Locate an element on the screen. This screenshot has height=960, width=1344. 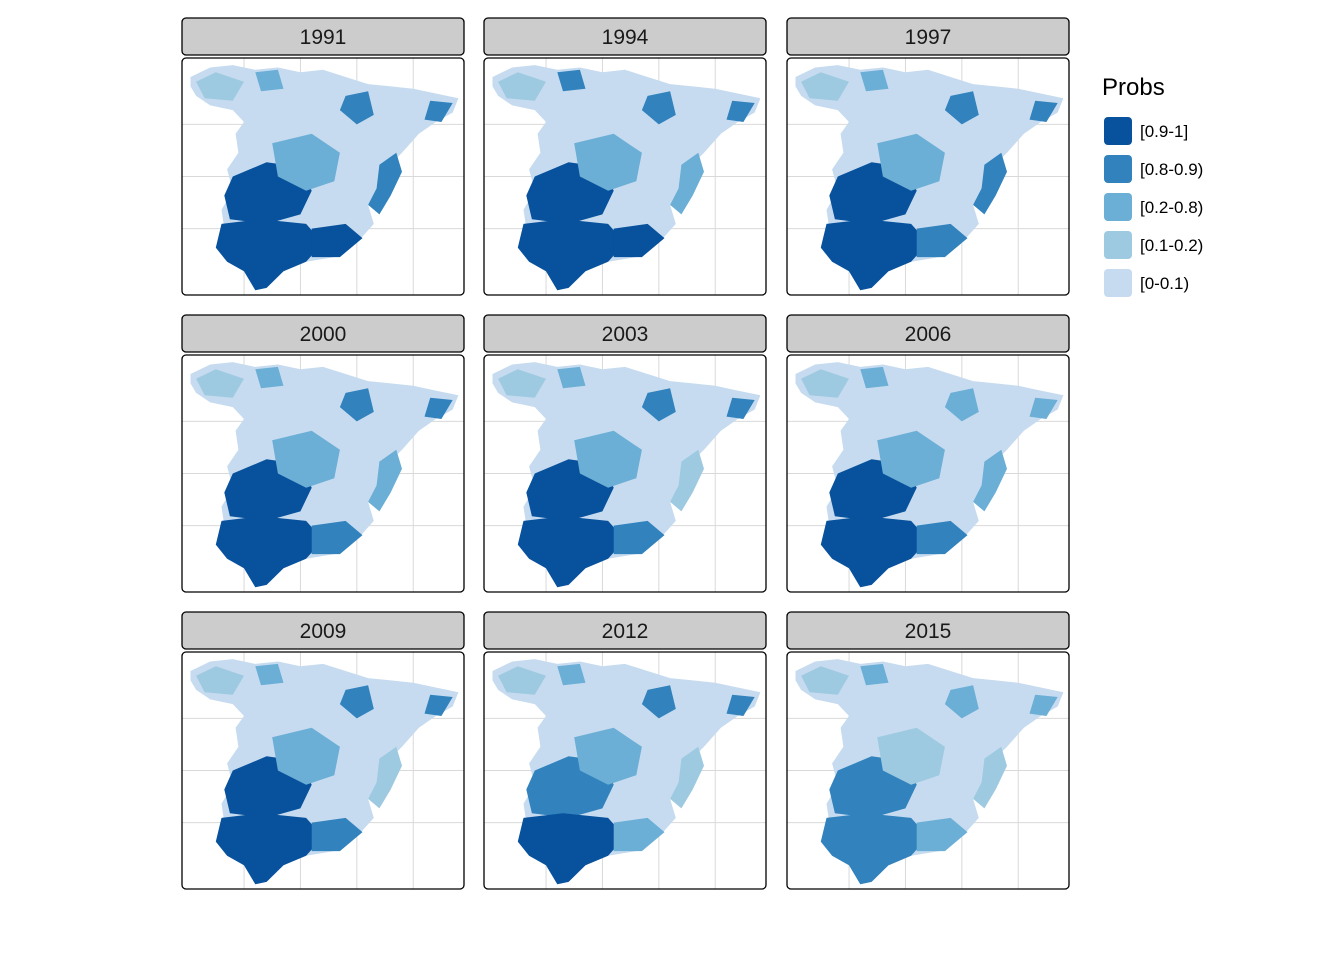
legend-label: [0.1-0.2) is located at coordinates (1171, 245).